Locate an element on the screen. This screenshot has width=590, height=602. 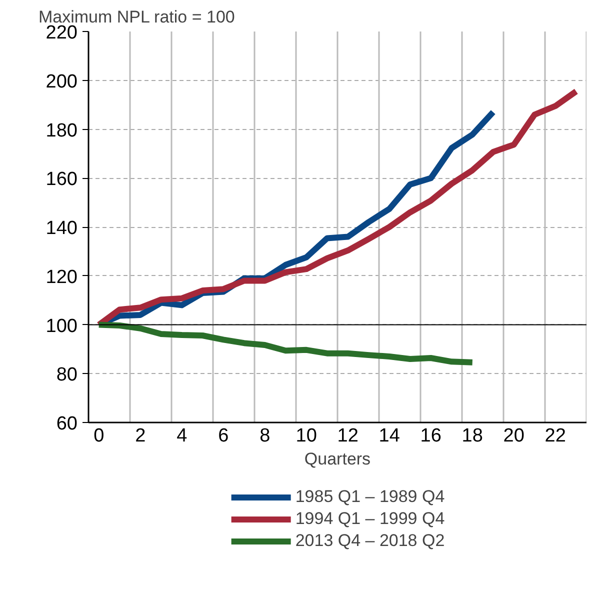
x-tick-label: 2 is located at coordinates (140, 436).